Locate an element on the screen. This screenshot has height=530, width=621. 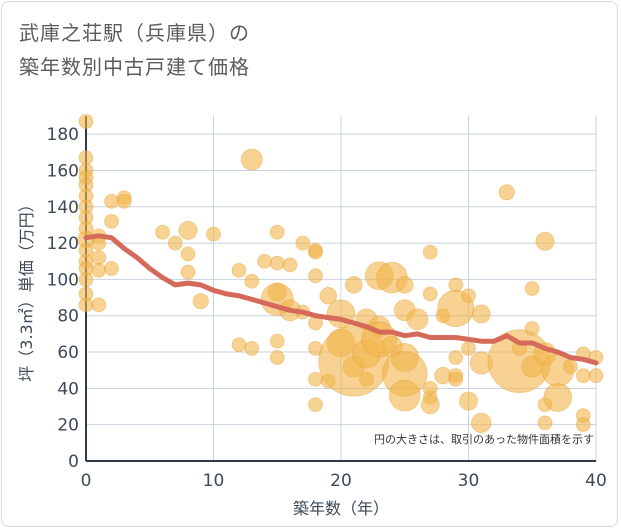
x-tick-label: 30 is located at coordinates (469, 481).